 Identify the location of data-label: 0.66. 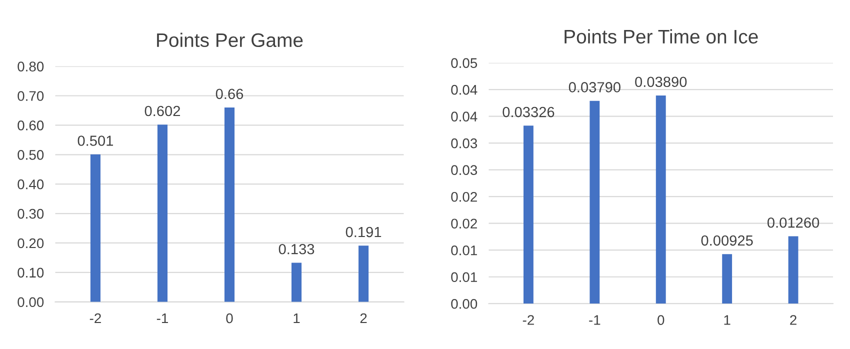
(230, 94).